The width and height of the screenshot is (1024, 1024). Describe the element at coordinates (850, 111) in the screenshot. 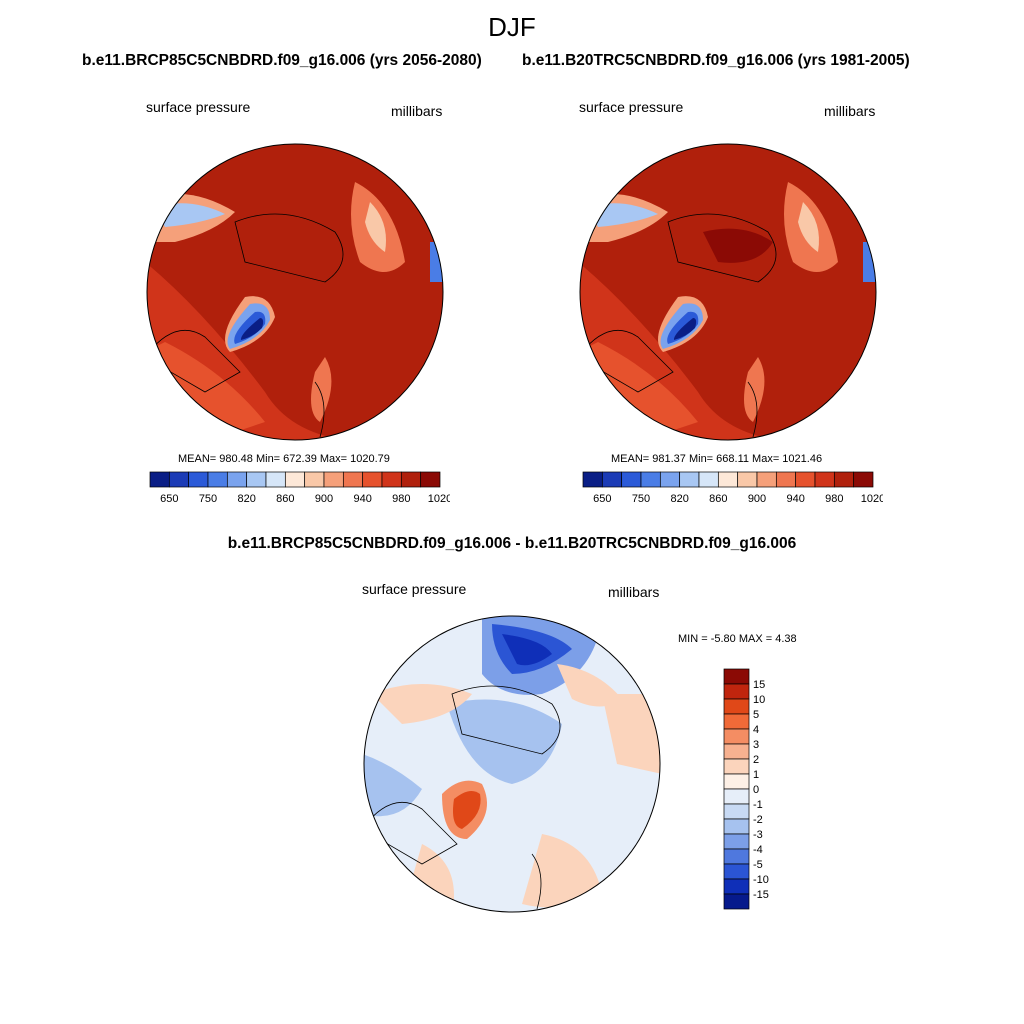

I see `panel-2-units-label: millibars` at that location.